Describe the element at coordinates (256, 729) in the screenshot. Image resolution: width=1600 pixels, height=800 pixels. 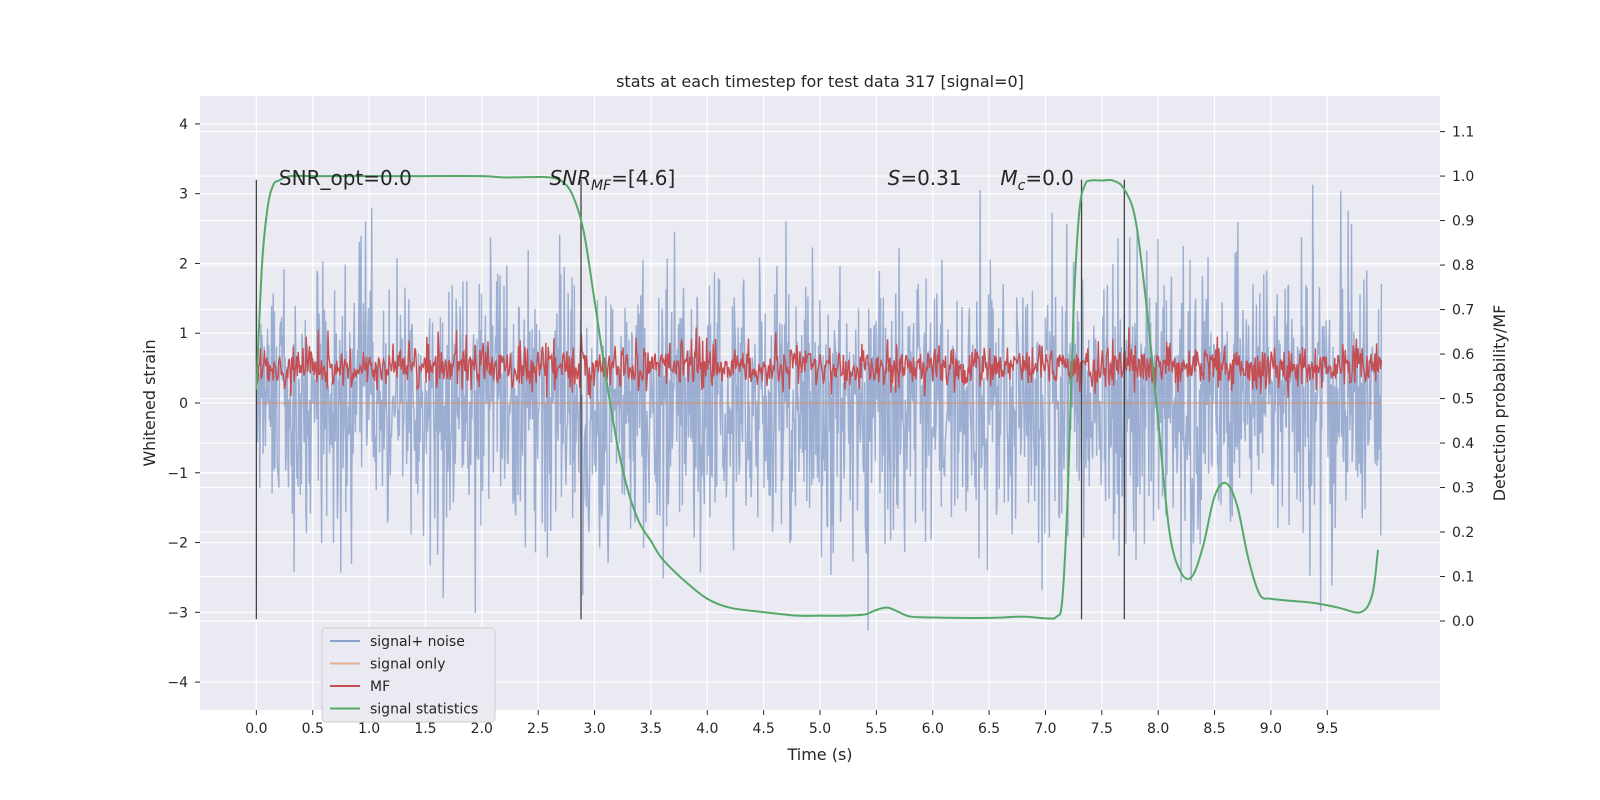
I see `x-tick-label: 0.0` at that location.